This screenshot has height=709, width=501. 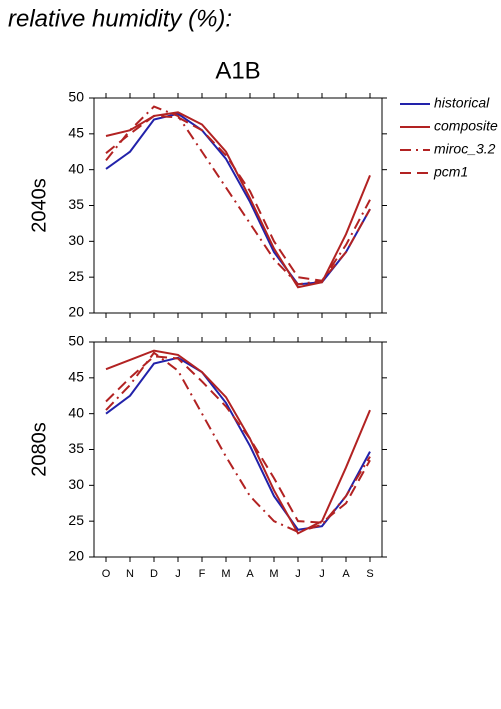 What do you see at coordinates (39, 205) in the screenshot?
I see `y-axis-label: 2040s` at bounding box center [39, 205].